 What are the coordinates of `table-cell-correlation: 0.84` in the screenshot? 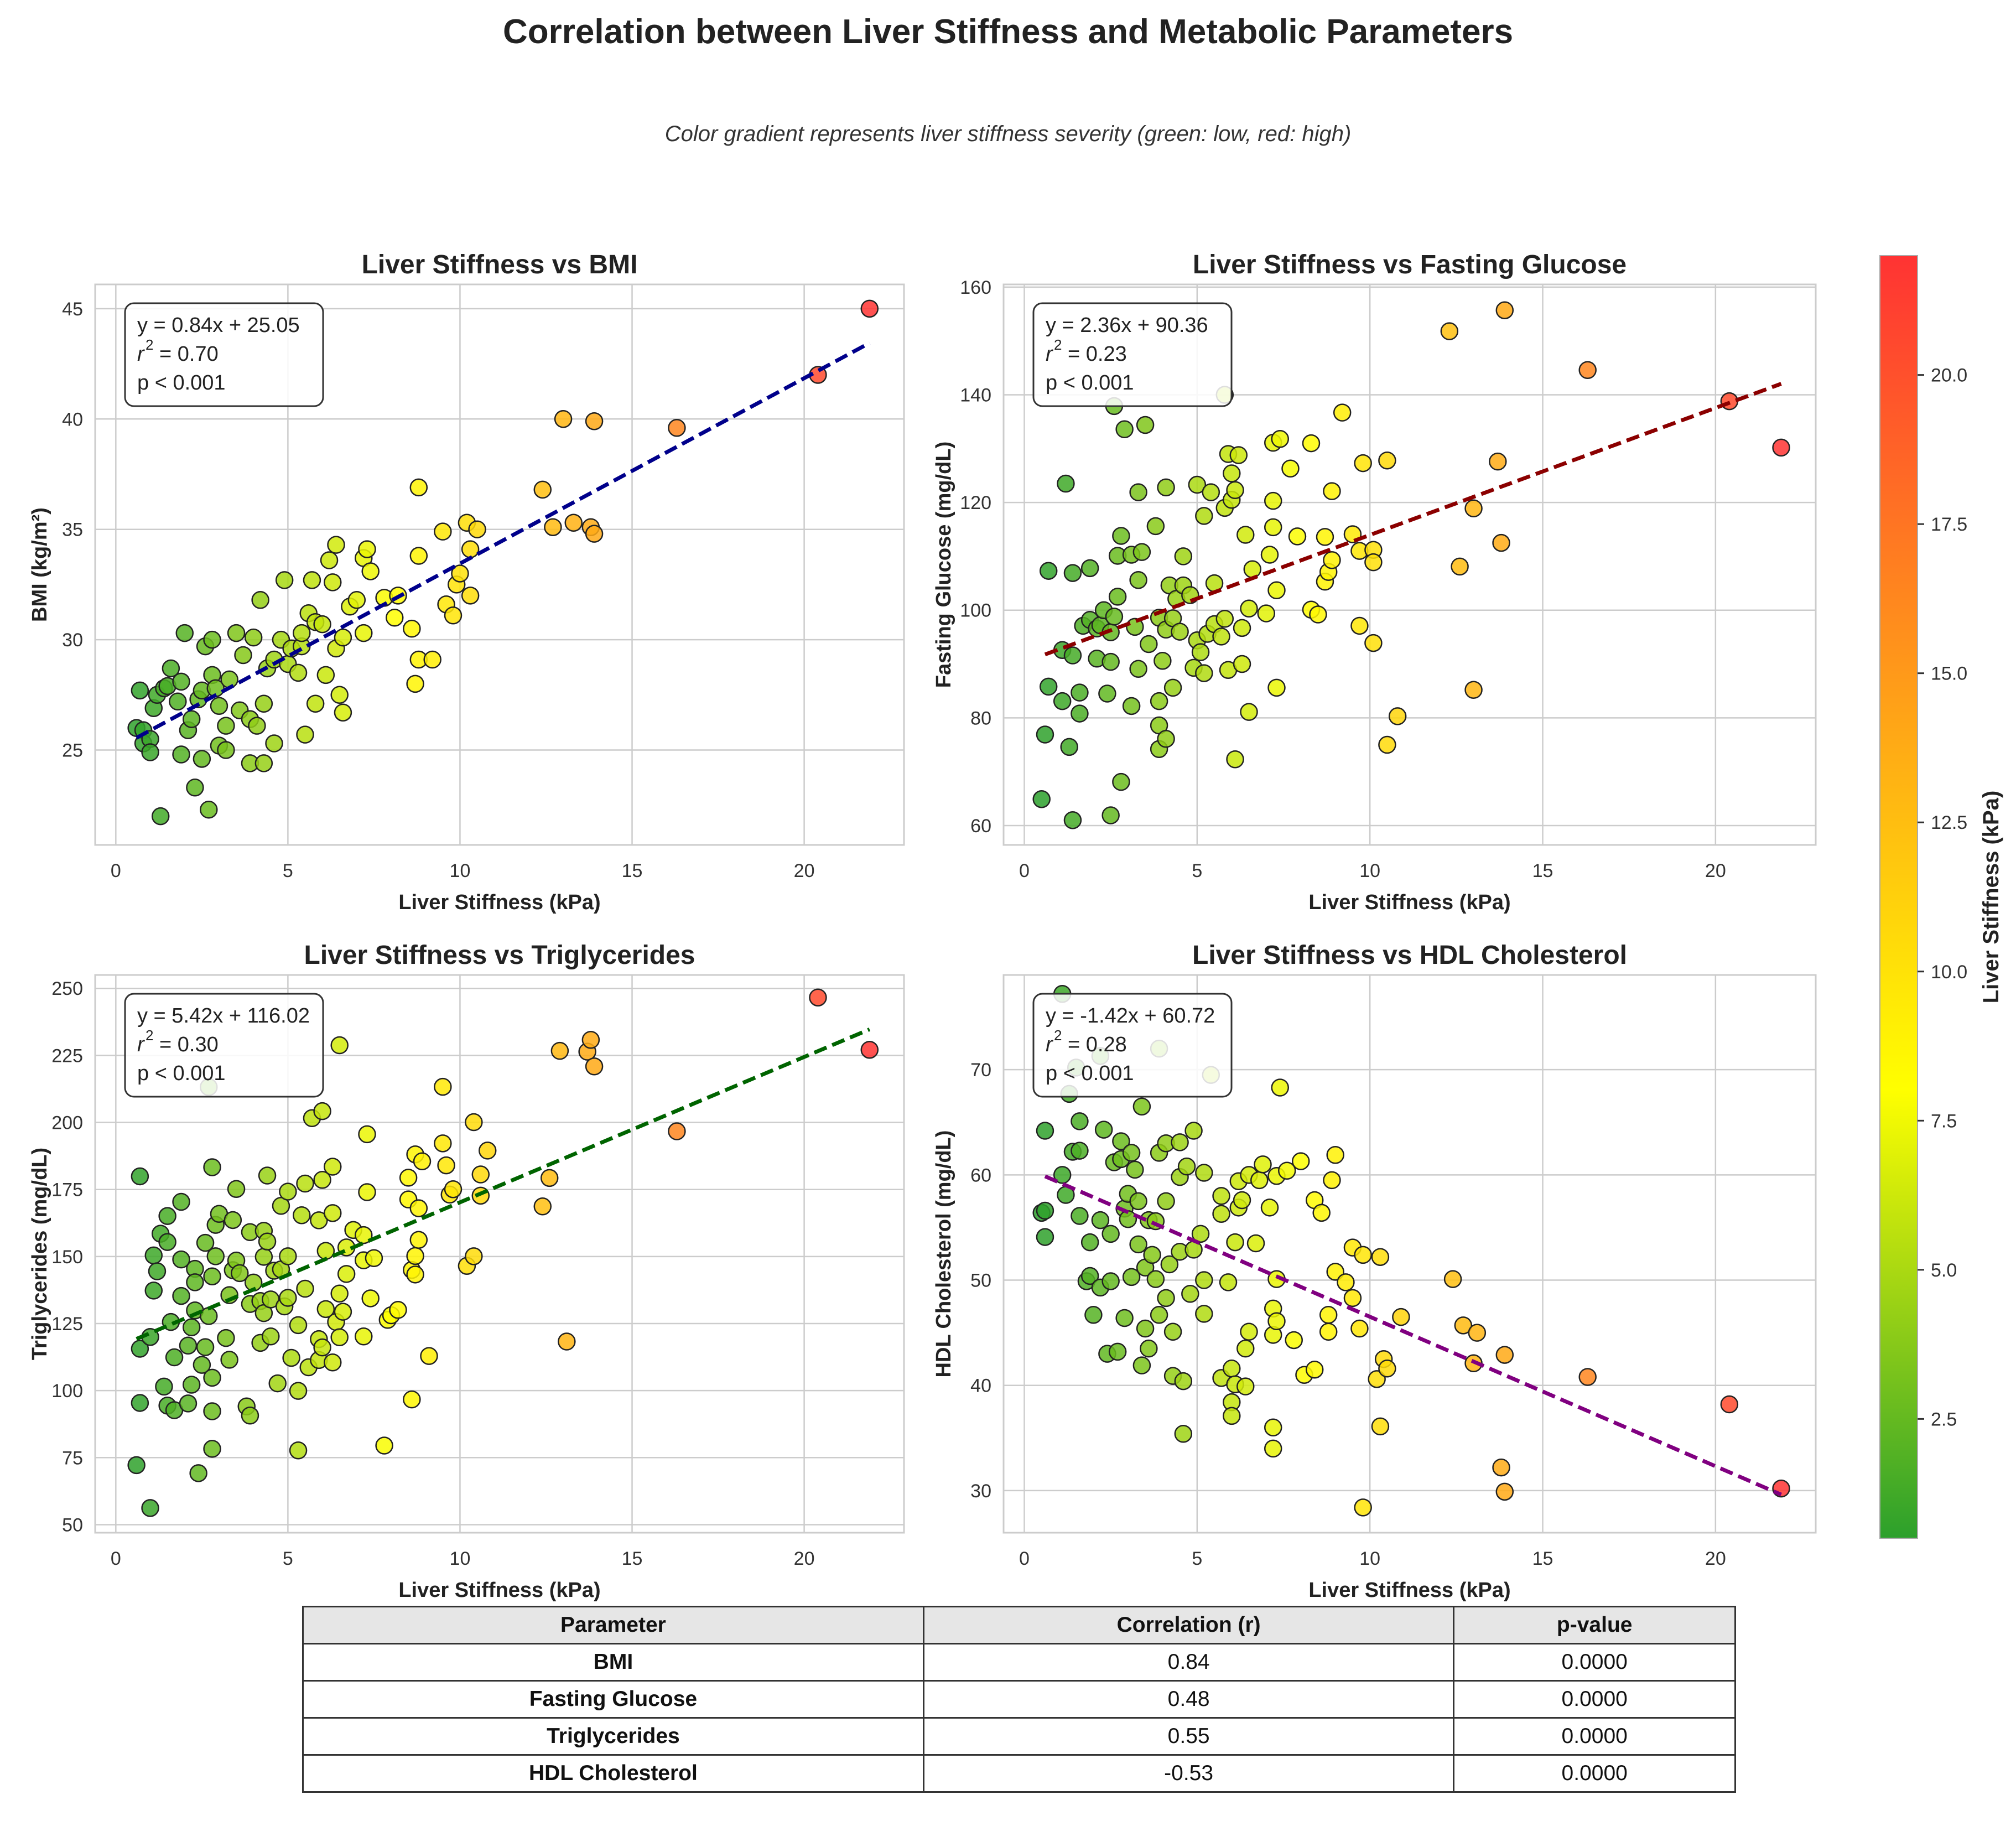 It's located at (1188, 1662).